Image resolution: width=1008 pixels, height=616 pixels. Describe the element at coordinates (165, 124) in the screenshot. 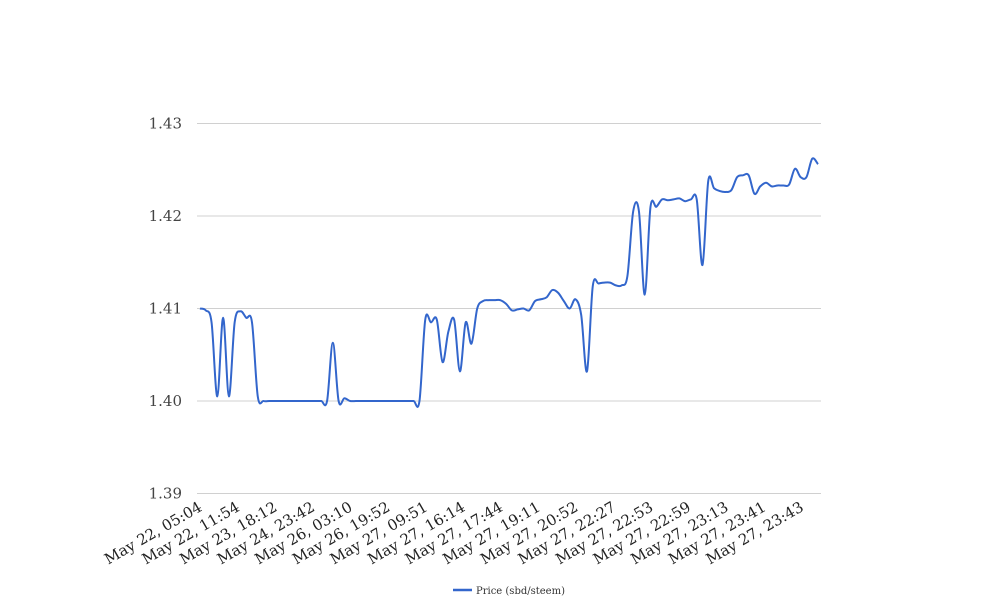

I see `y-tick-label: 1.43` at that location.